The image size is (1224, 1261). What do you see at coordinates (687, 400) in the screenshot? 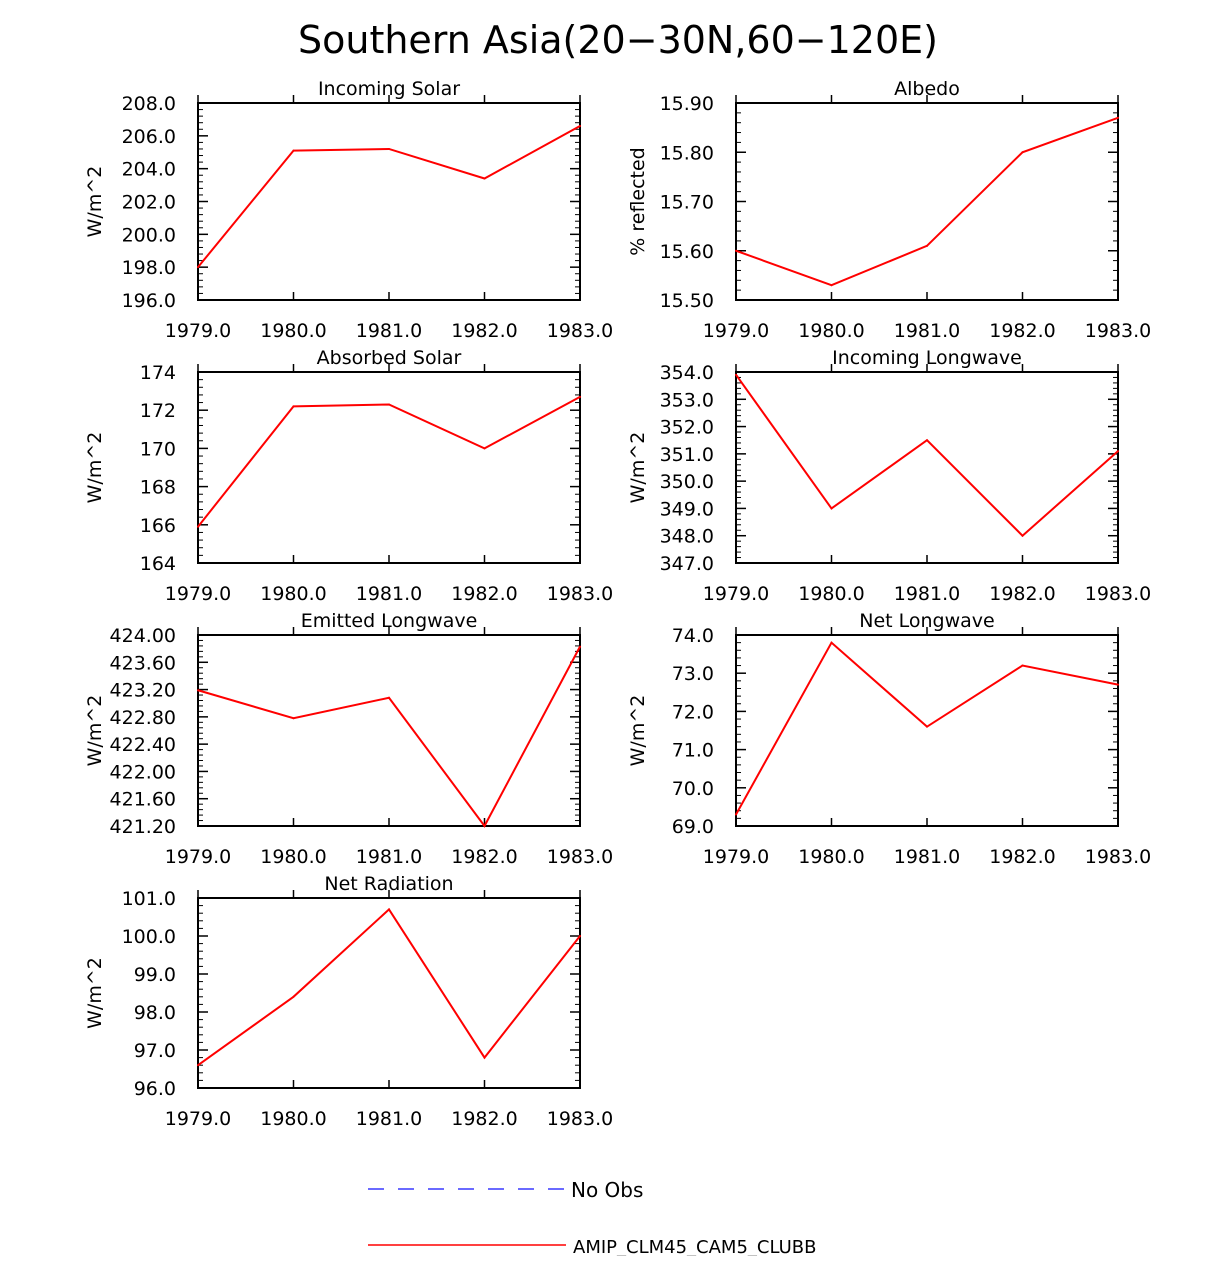
I see `y-tick-label: 353.0` at bounding box center [687, 400].